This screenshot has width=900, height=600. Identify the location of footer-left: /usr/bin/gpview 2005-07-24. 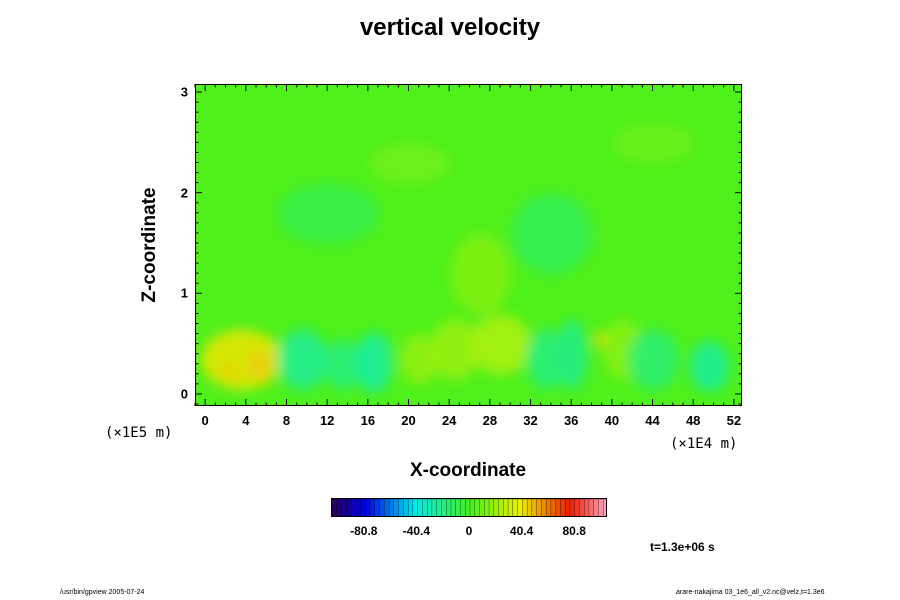
(102, 592).